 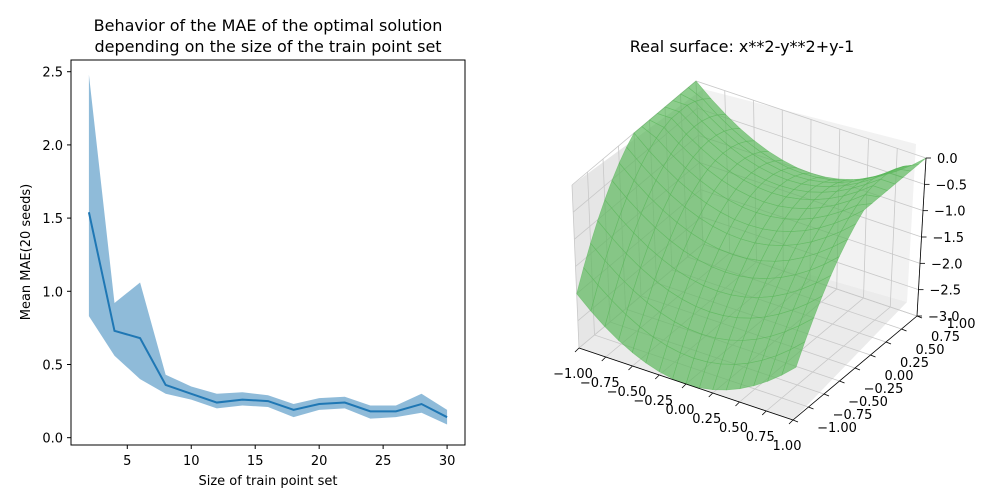 What do you see at coordinates (787, 446) in the screenshot?
I see `x-tick-label-3d: 1.00` at bounding box center [787, 446].